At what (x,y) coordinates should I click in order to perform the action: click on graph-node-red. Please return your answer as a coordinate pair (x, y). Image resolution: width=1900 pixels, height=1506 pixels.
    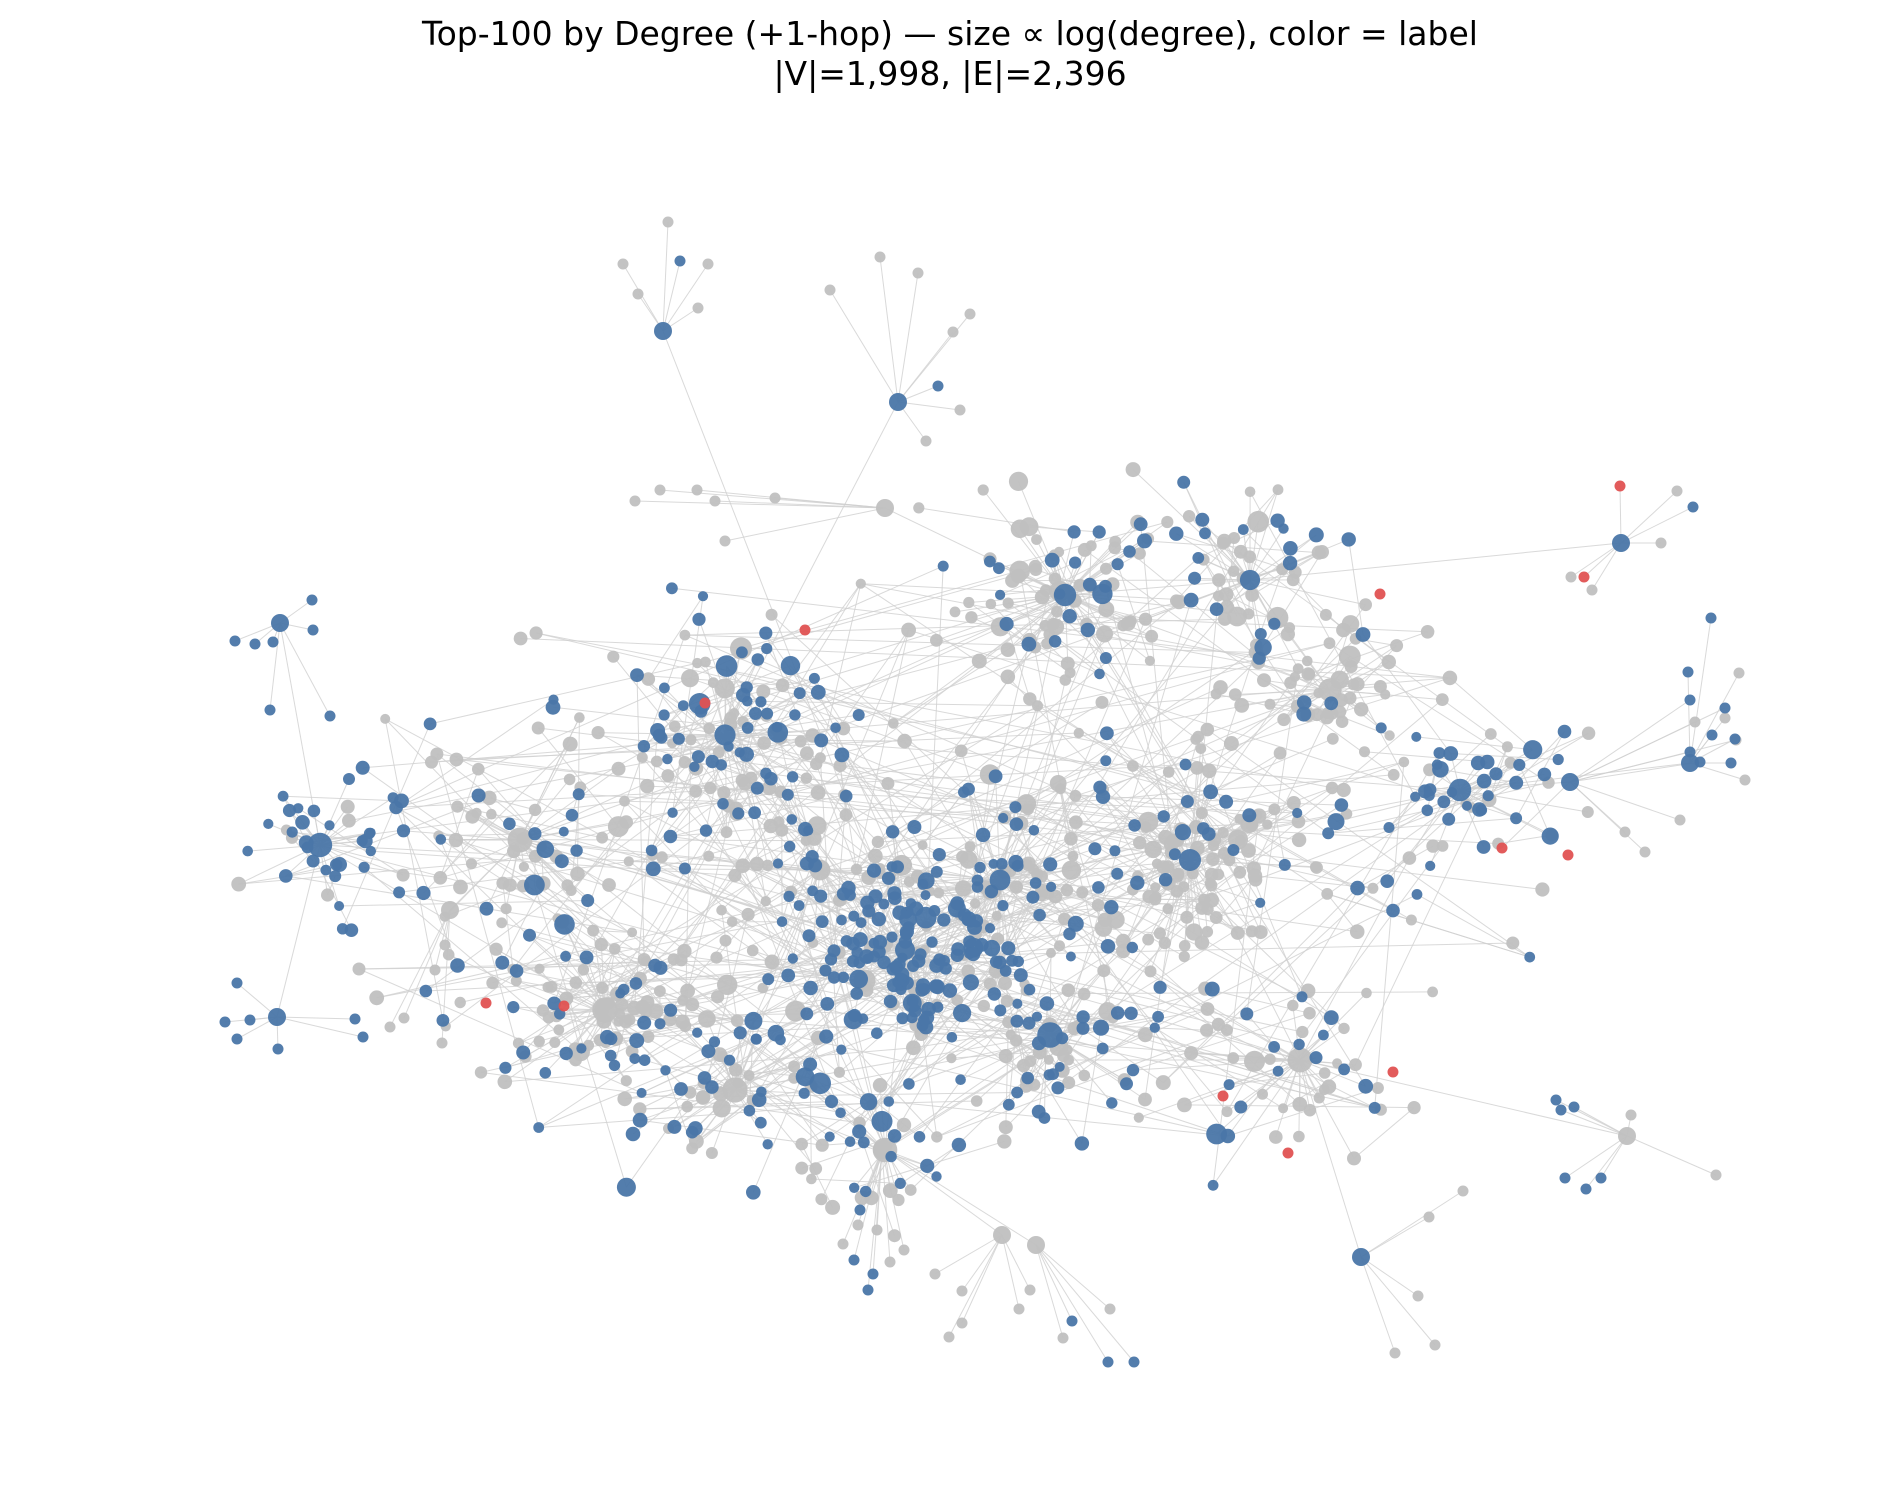
    Looking at the image, I should click on (1288, 1153).